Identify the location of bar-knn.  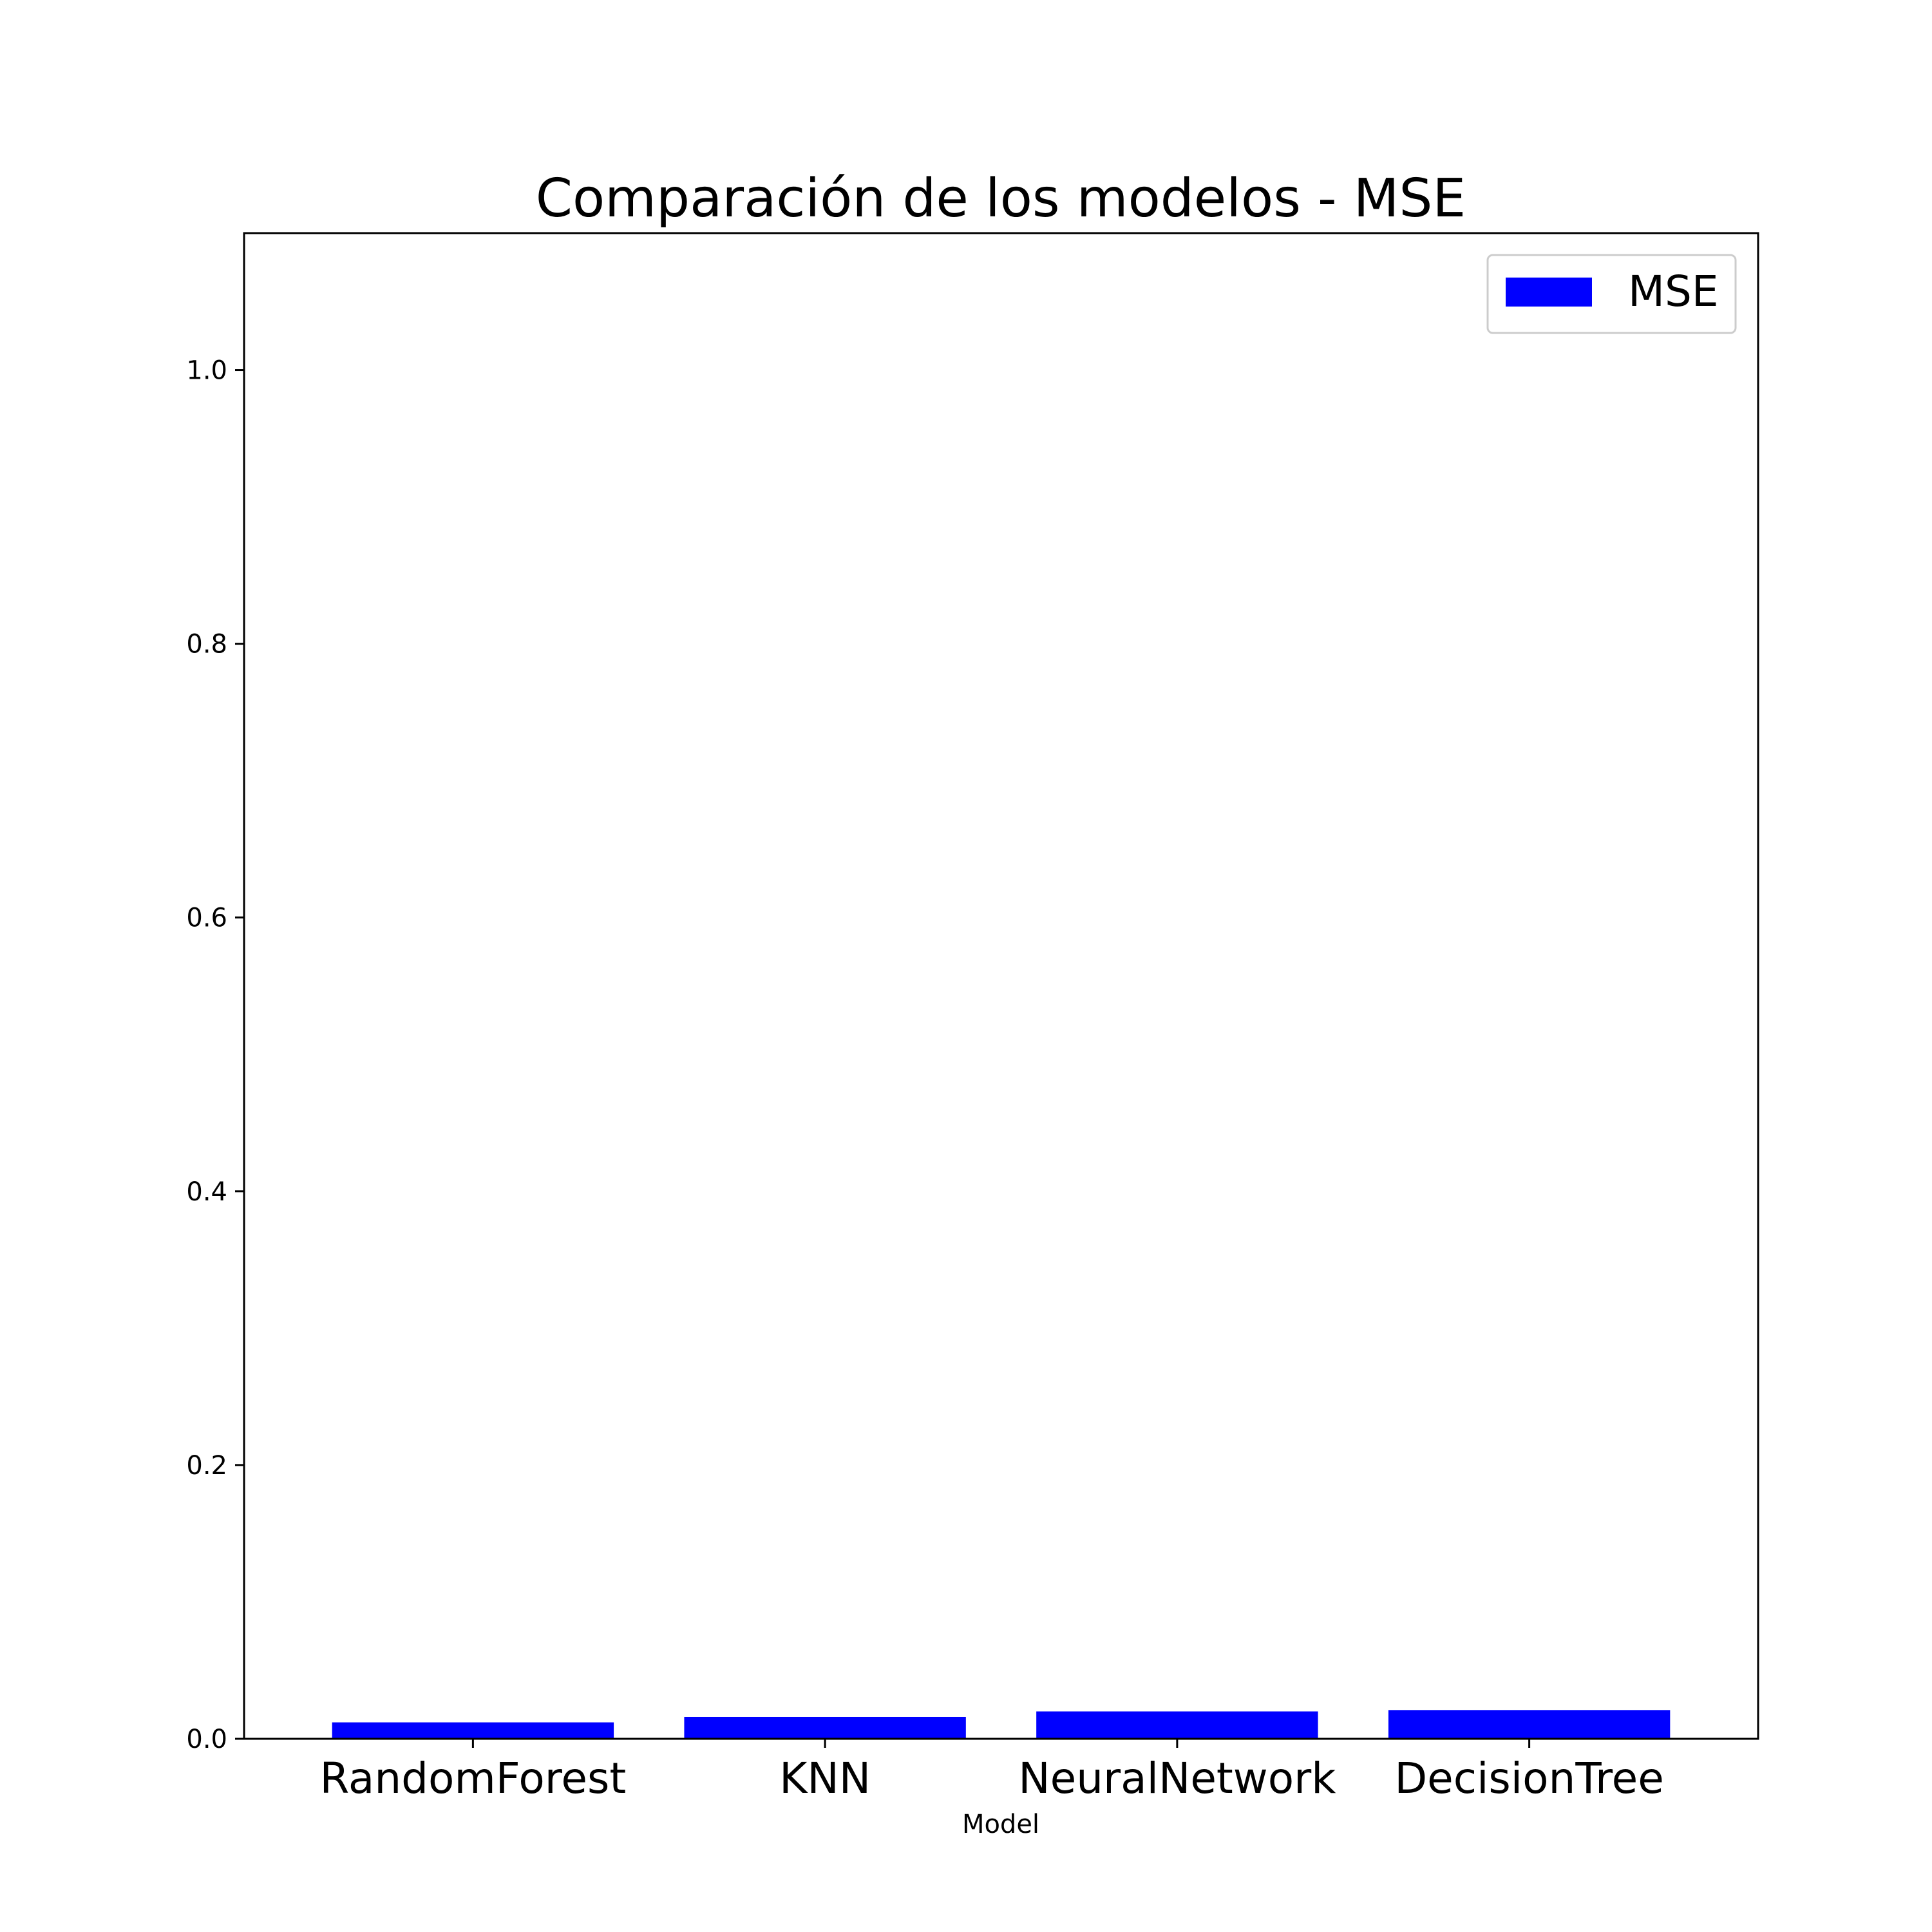
(825, 1727).